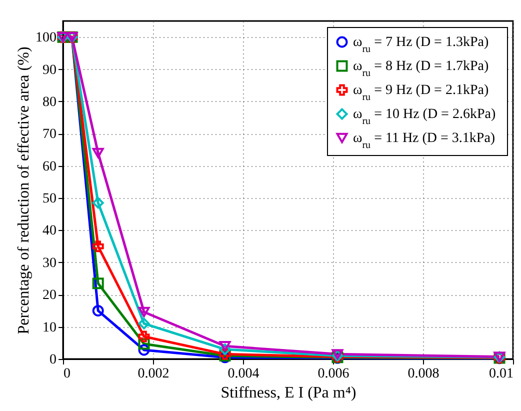 This screenshot has height=411, width=521. What do you see at coordinates (424, 140) in the screenshot?
I see `legend-label: ω$_{ru}$ = 11 Hz (D = 3.1kPa)` at bounding box center [424, 140].